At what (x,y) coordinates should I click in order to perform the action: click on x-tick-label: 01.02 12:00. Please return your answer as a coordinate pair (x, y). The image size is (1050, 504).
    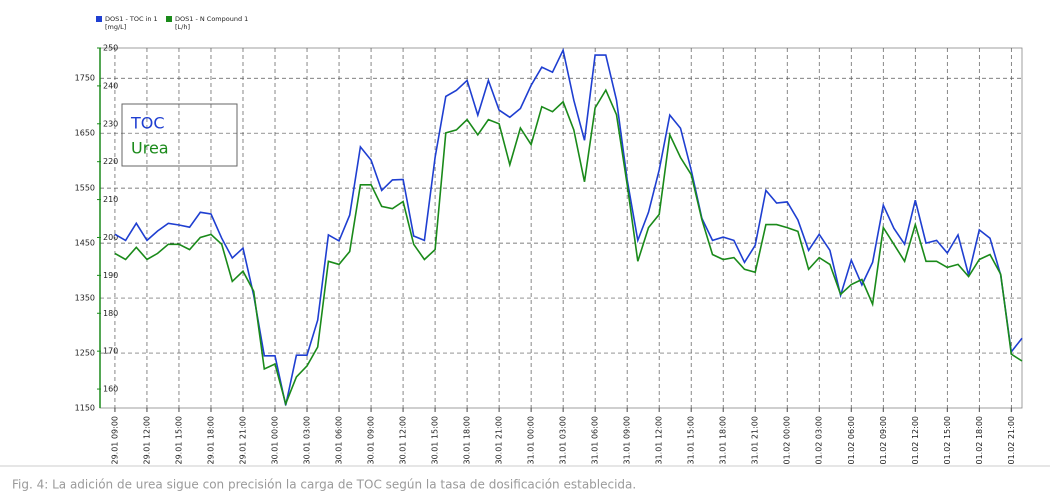
    Looking at the image, I should click on (915, 440).